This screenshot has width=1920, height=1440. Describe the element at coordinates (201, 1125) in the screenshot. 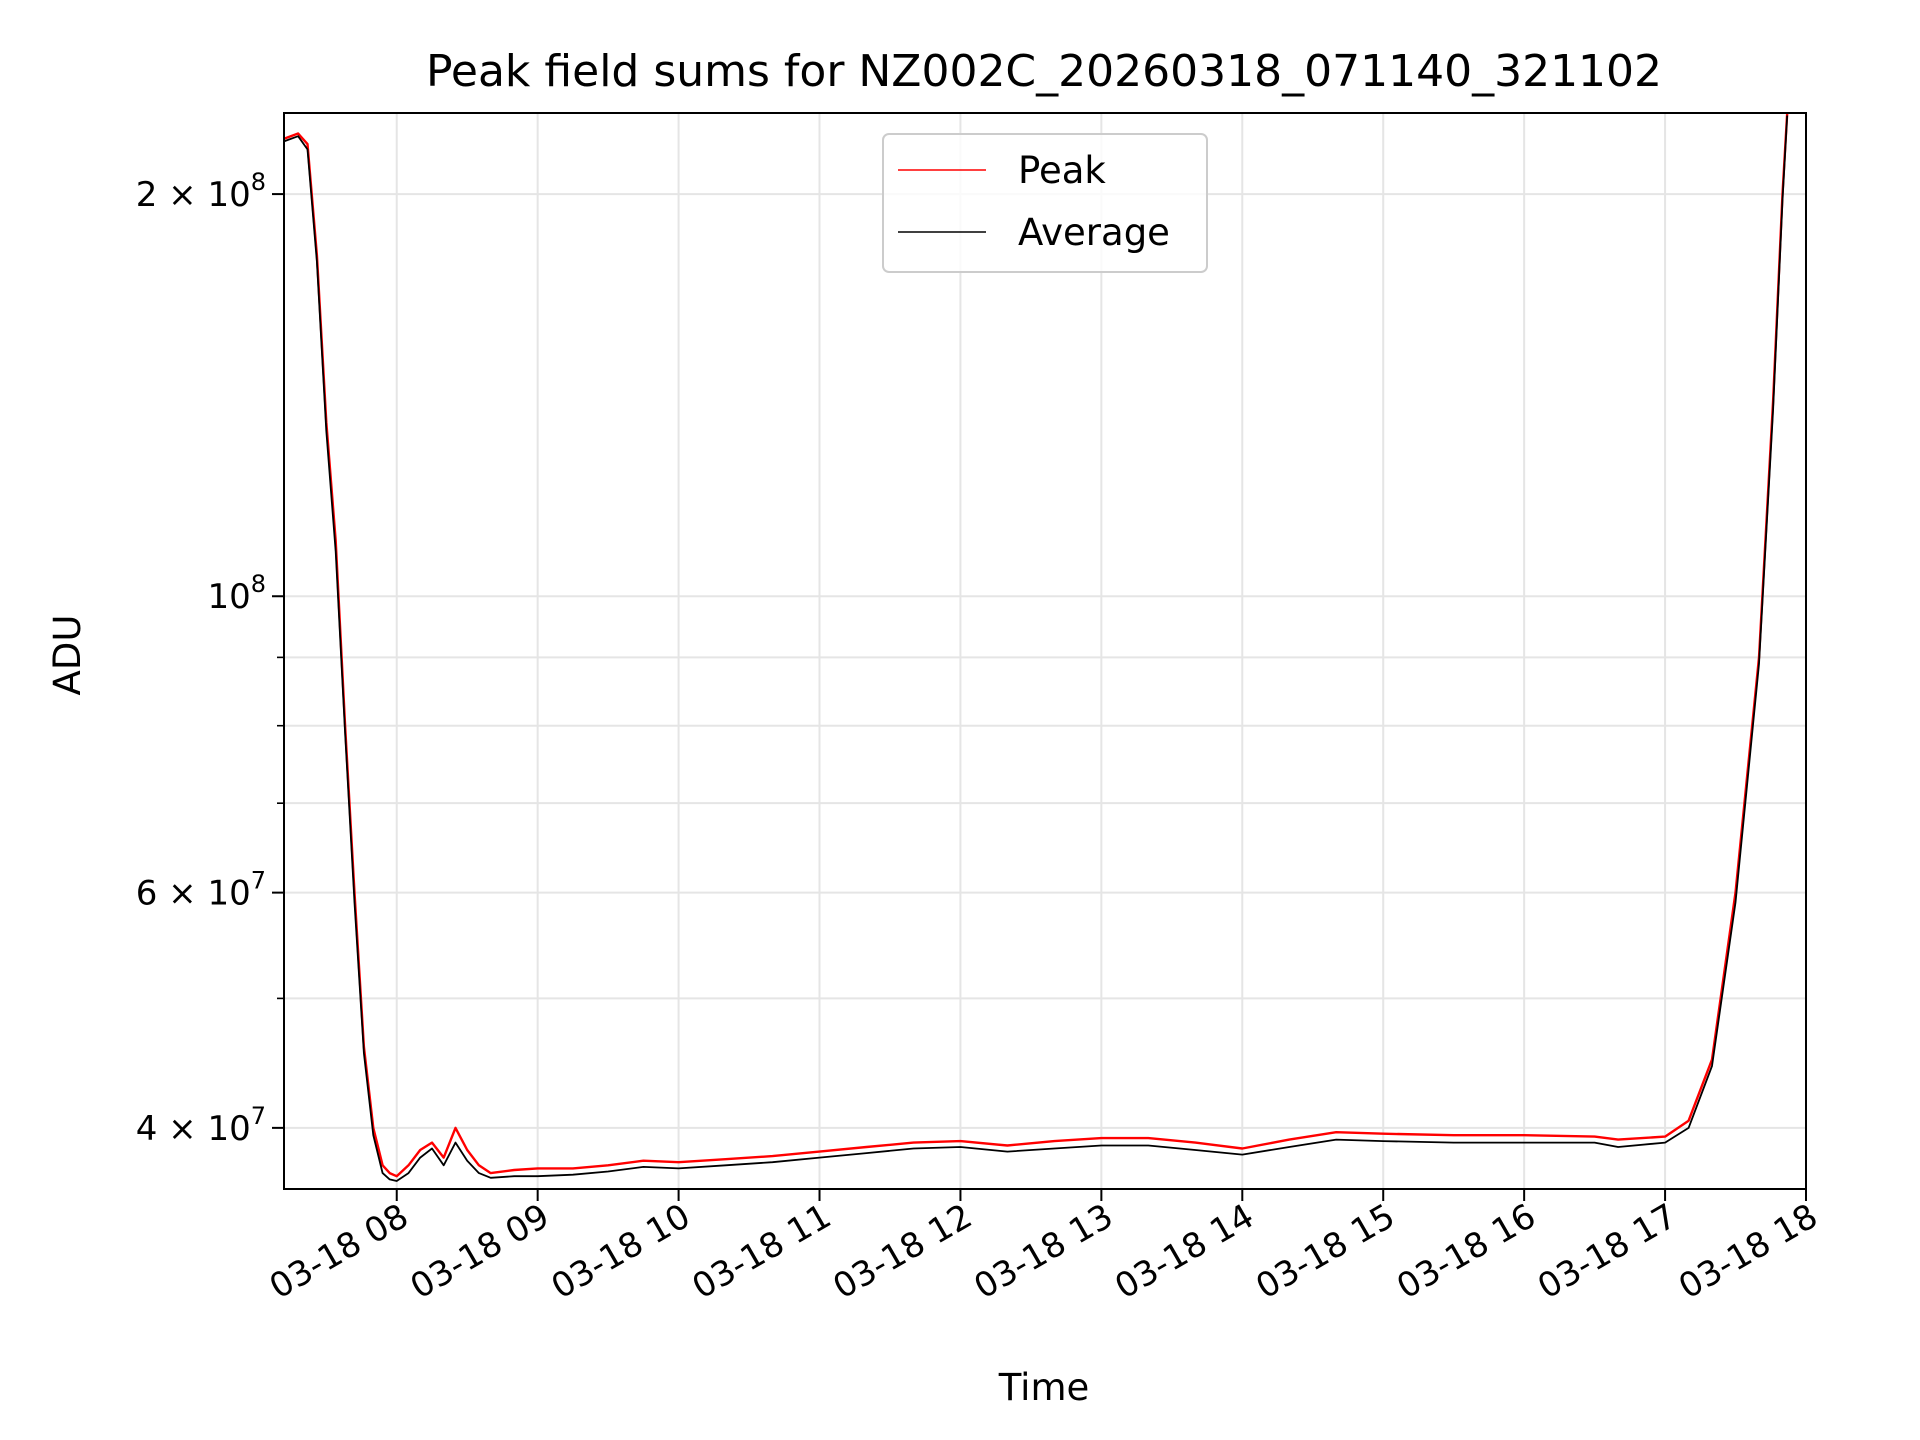

I see `y-tick-label: 4 × 107` at that location.